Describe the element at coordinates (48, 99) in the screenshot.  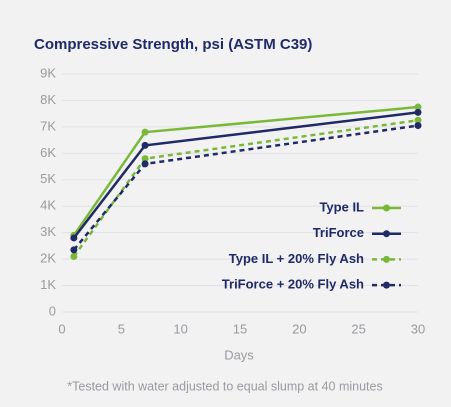
I see `y-tick-label: 8K` at that location.